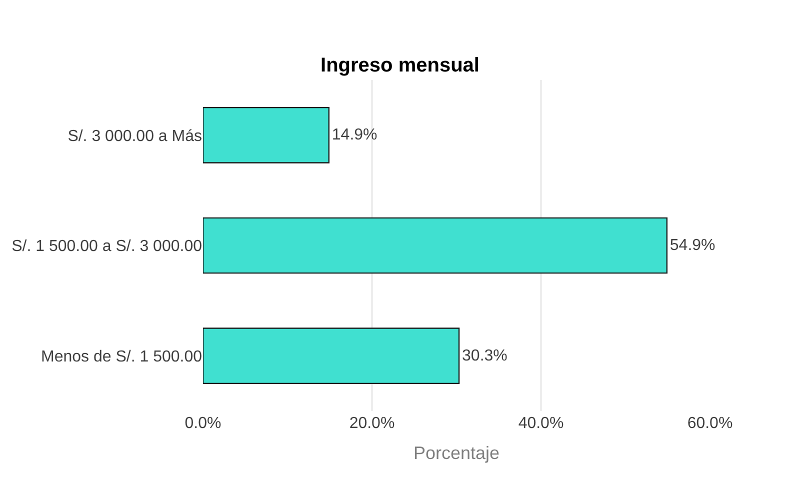 The height and width of the screenshot is (481, 800). What do you see at coordinates (107, 247) in the screenshot?
I see `y-tick-label: S/. 1 500.00 a S/. 3 000.00` at bounding box center [107, 247].